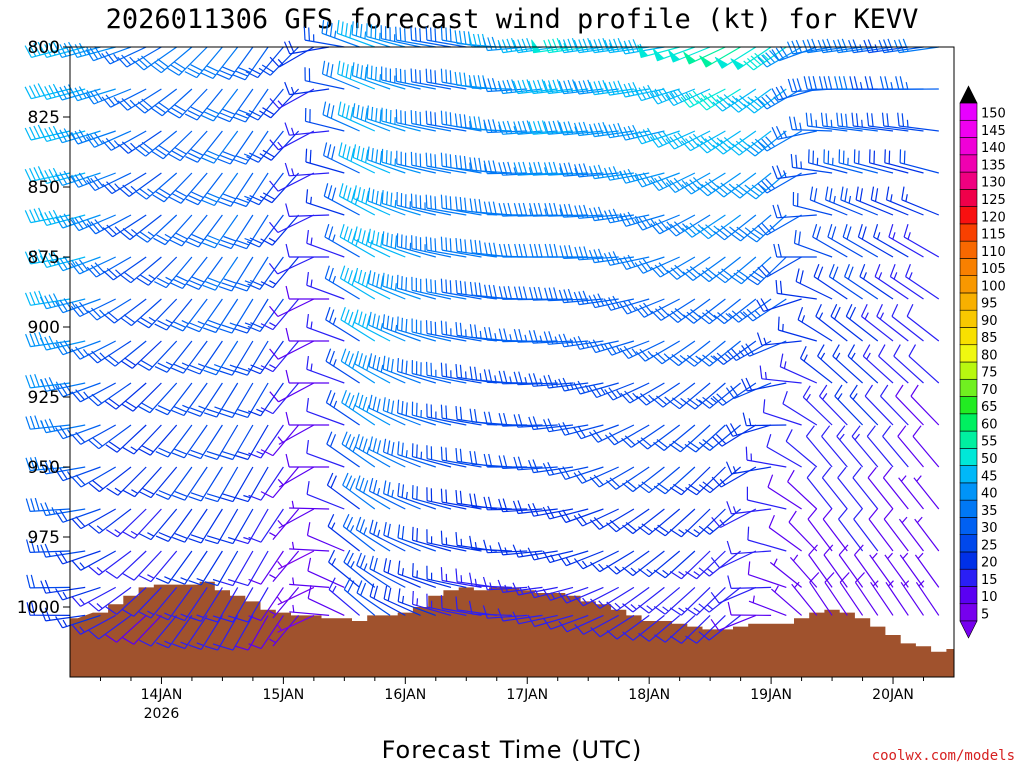 This screenshot has width=1024, height=768. I want to click on colorbar-label: 135, so click(993, 166).